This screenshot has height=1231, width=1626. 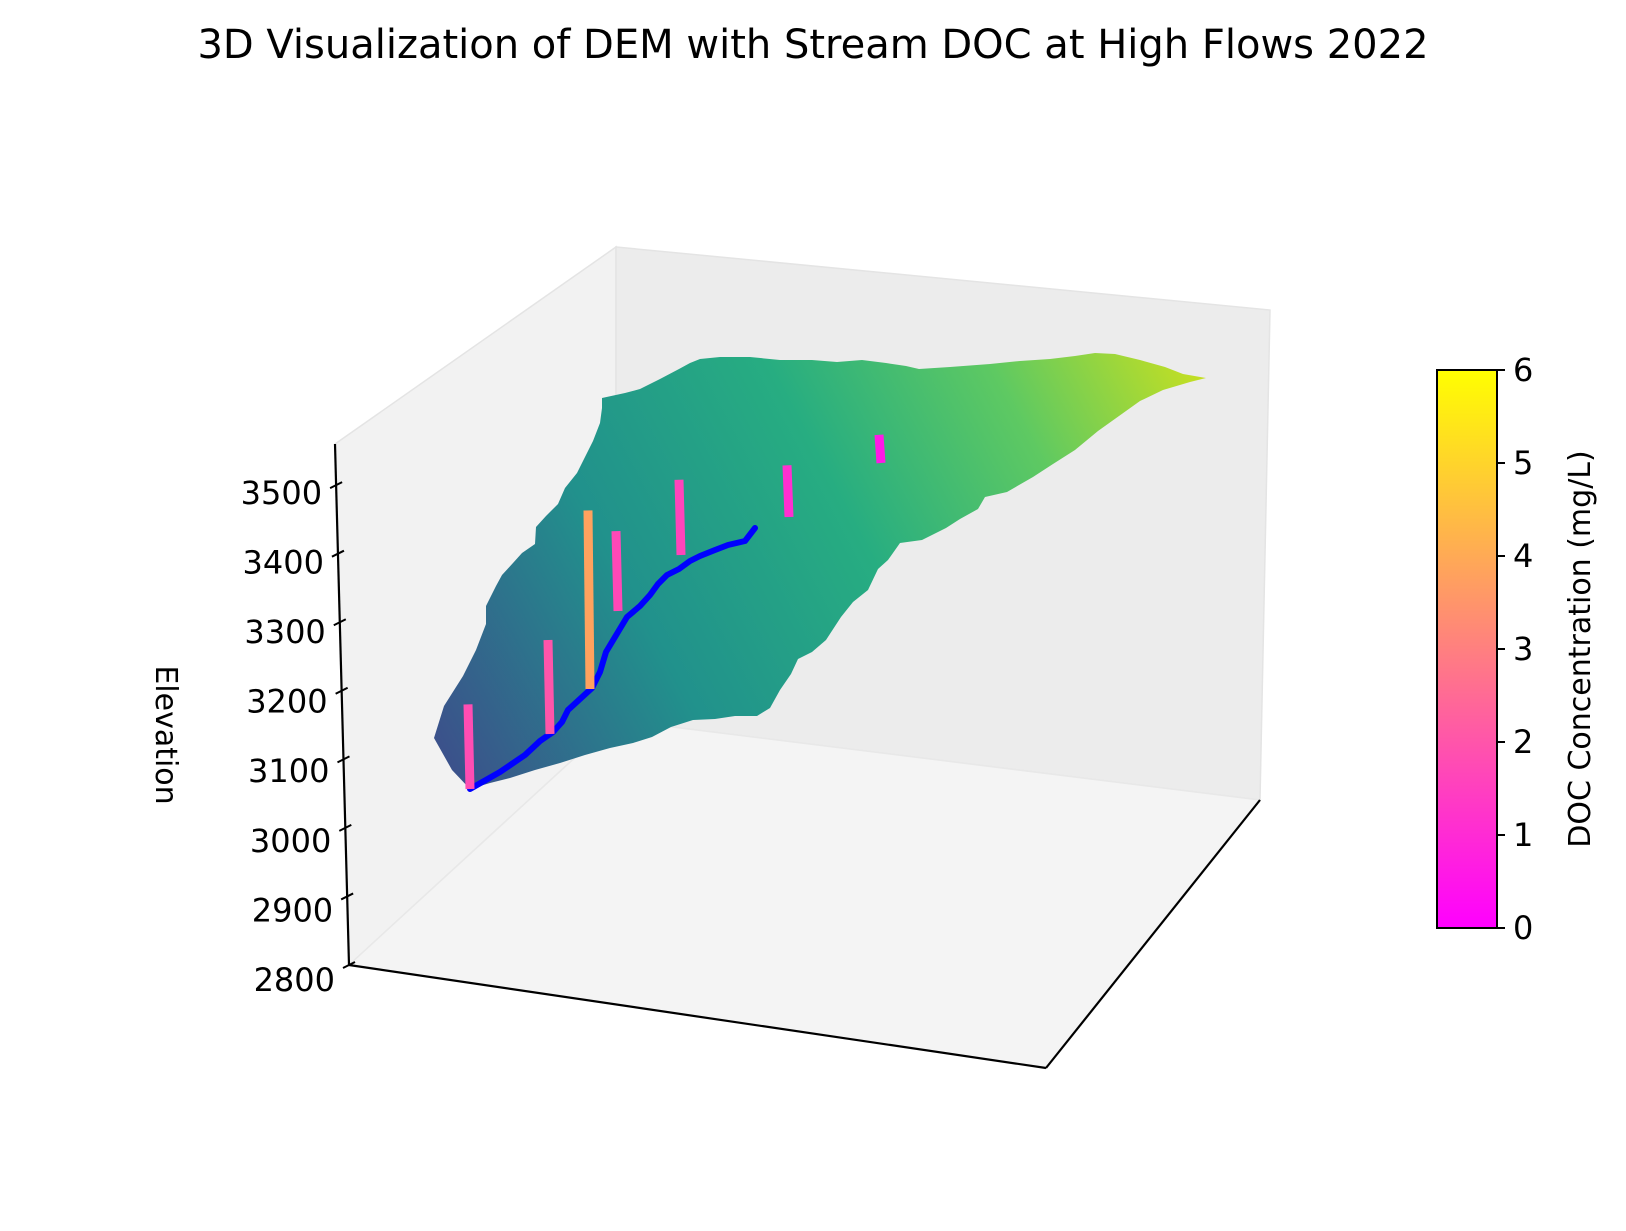 I want to click on colorbar-label: DOC Concentration (mg/L), so click(x=1580, y=648).